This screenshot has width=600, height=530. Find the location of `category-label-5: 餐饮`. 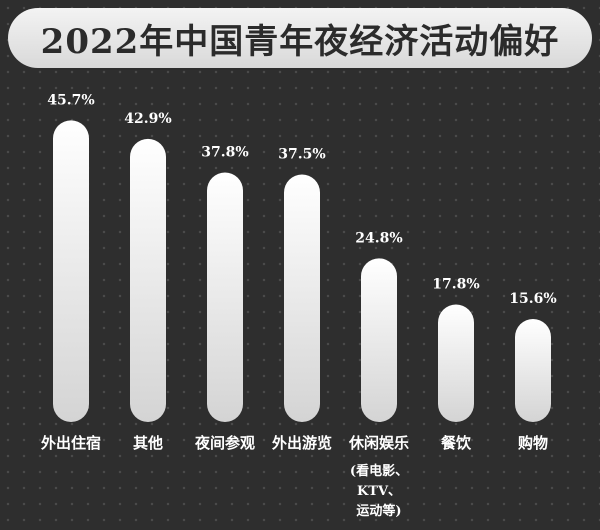

category-label-5: 餐饮 is located at coordinates (456, 443).